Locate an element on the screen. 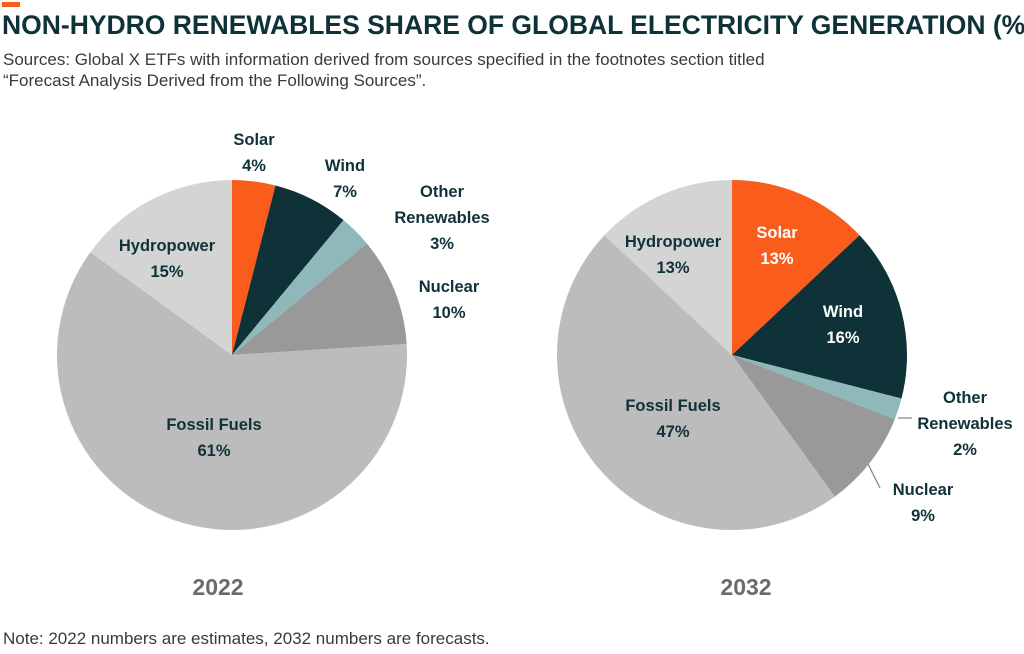  data-label-hydropower: Hydropower 15% is located at coordinates (167, 259).